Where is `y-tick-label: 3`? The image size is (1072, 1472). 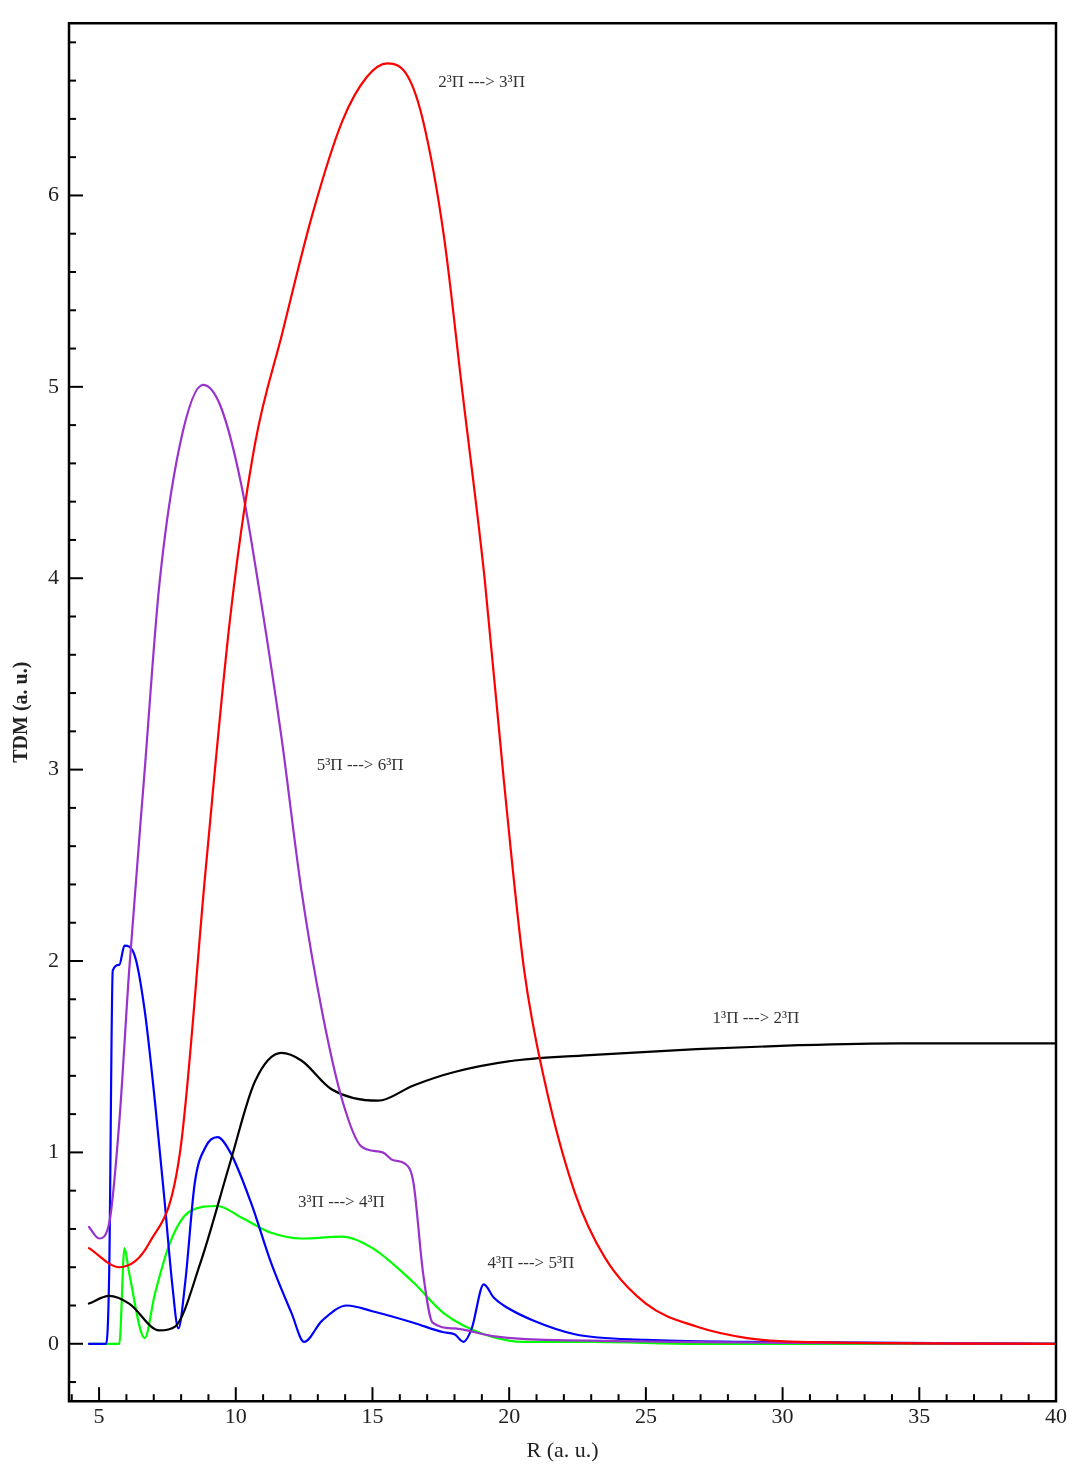
y-tick-label: 3 is located at coordinates (53, 768).